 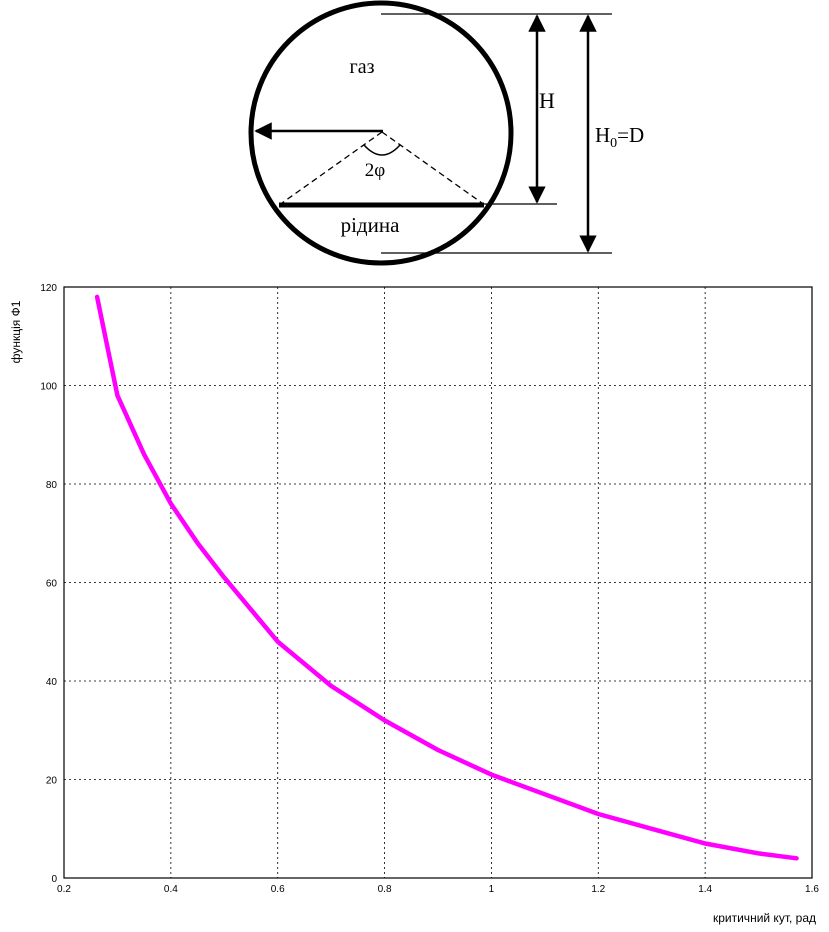 What do you see at coordinates (48, 288) in the screenshot?
I see `y-tick-label: 120` at bounding box center [48, 288].